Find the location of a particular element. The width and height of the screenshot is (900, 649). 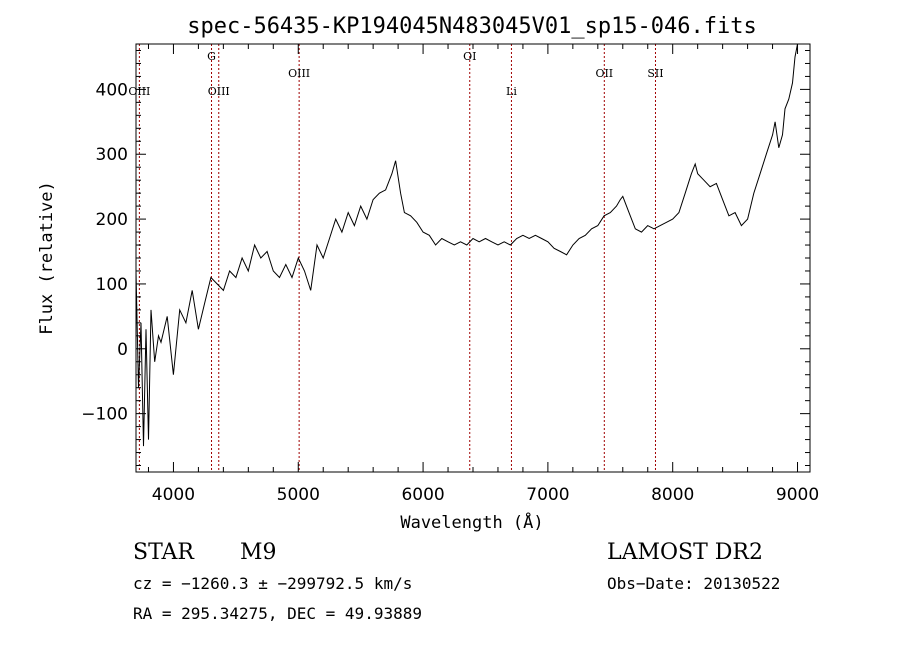

y-tick-label: 300 is located at coordinates (112, 155).